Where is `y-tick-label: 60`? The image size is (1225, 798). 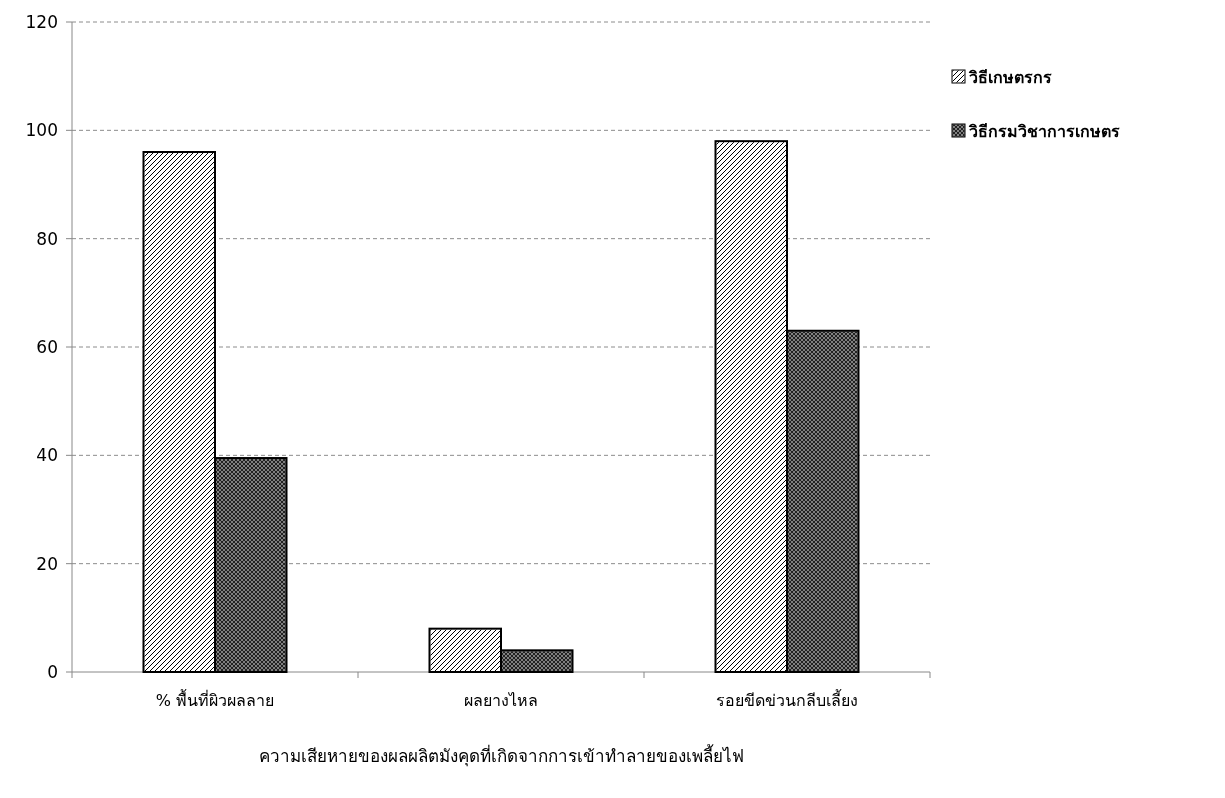
y-tick-label: 60 is located at coordinates (47, 346).